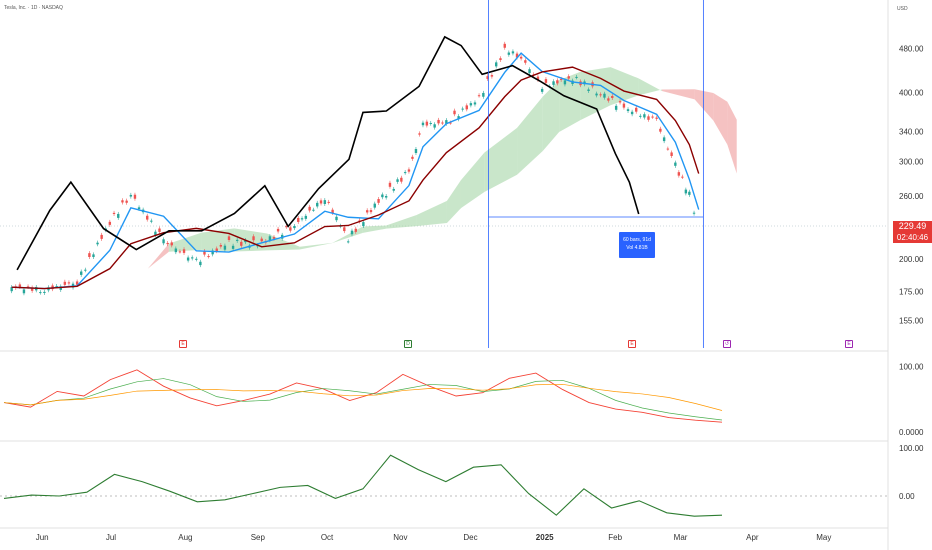 This screenshot has height=550, width=932. I want to click on price-axis-label: 480.00, so click(911, 48).